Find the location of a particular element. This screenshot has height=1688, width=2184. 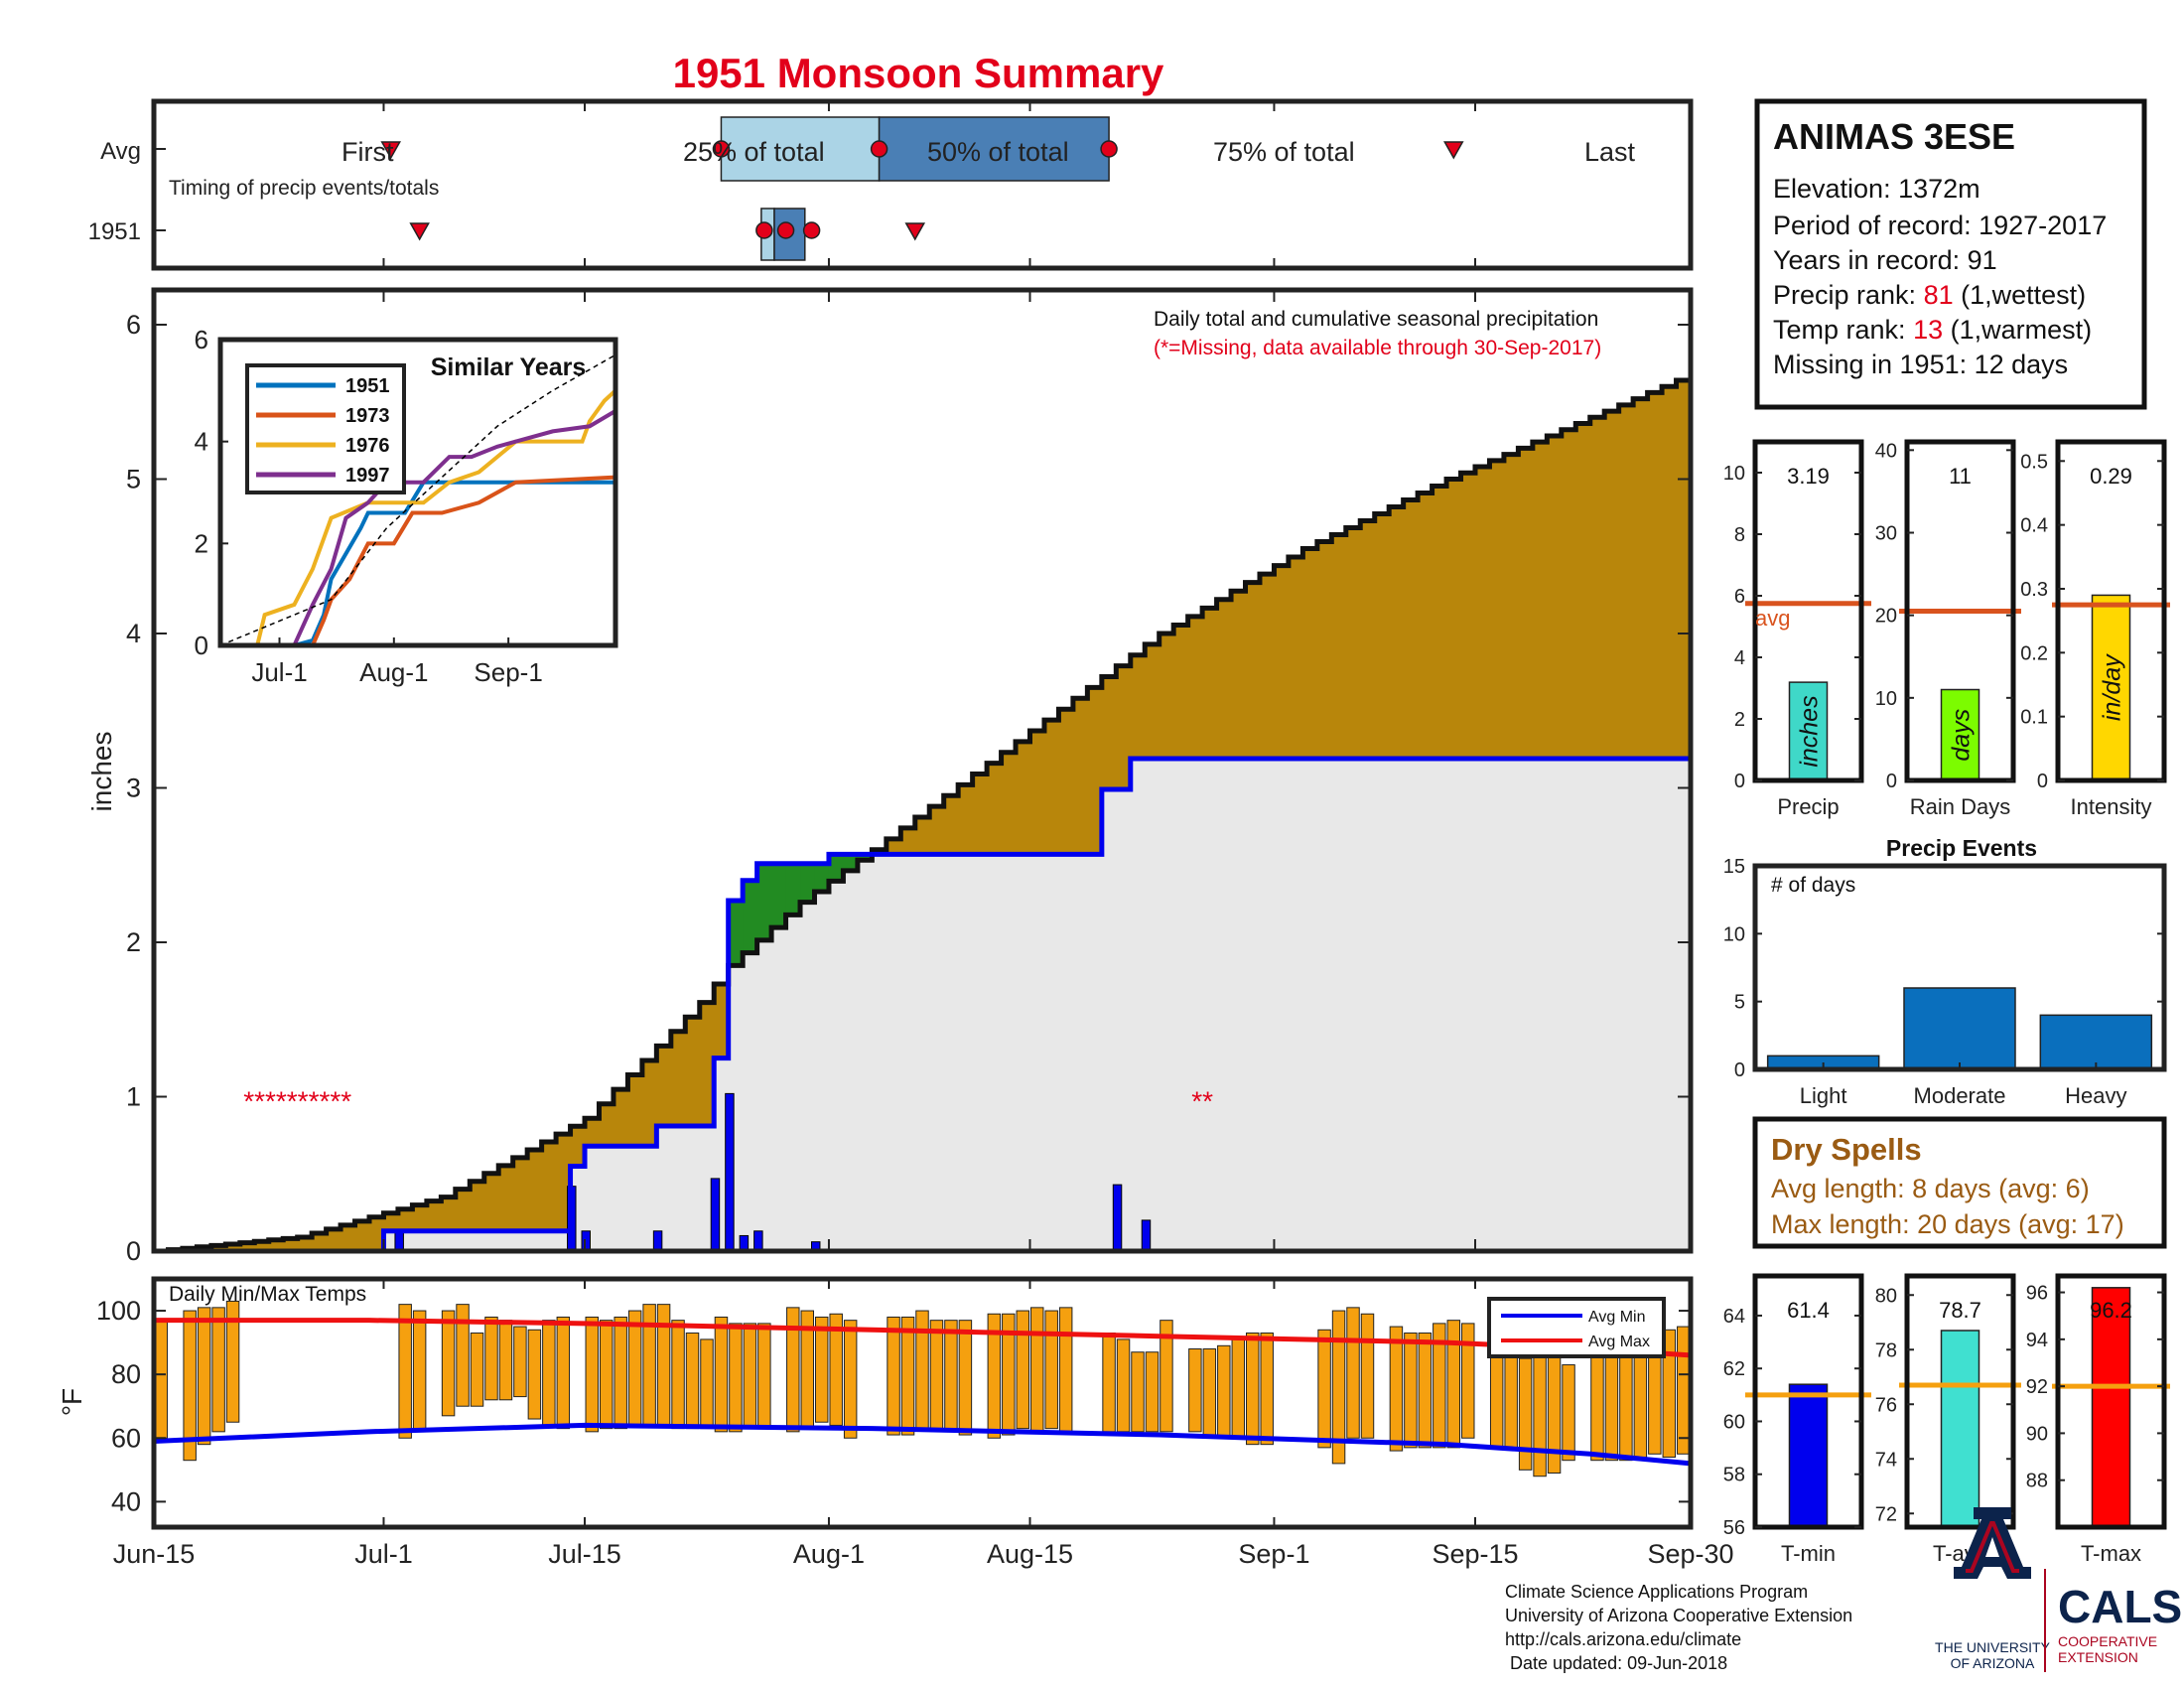

footer-line3: http://cals.arizona.edu/climate is located at coordinates (1623, 1639).